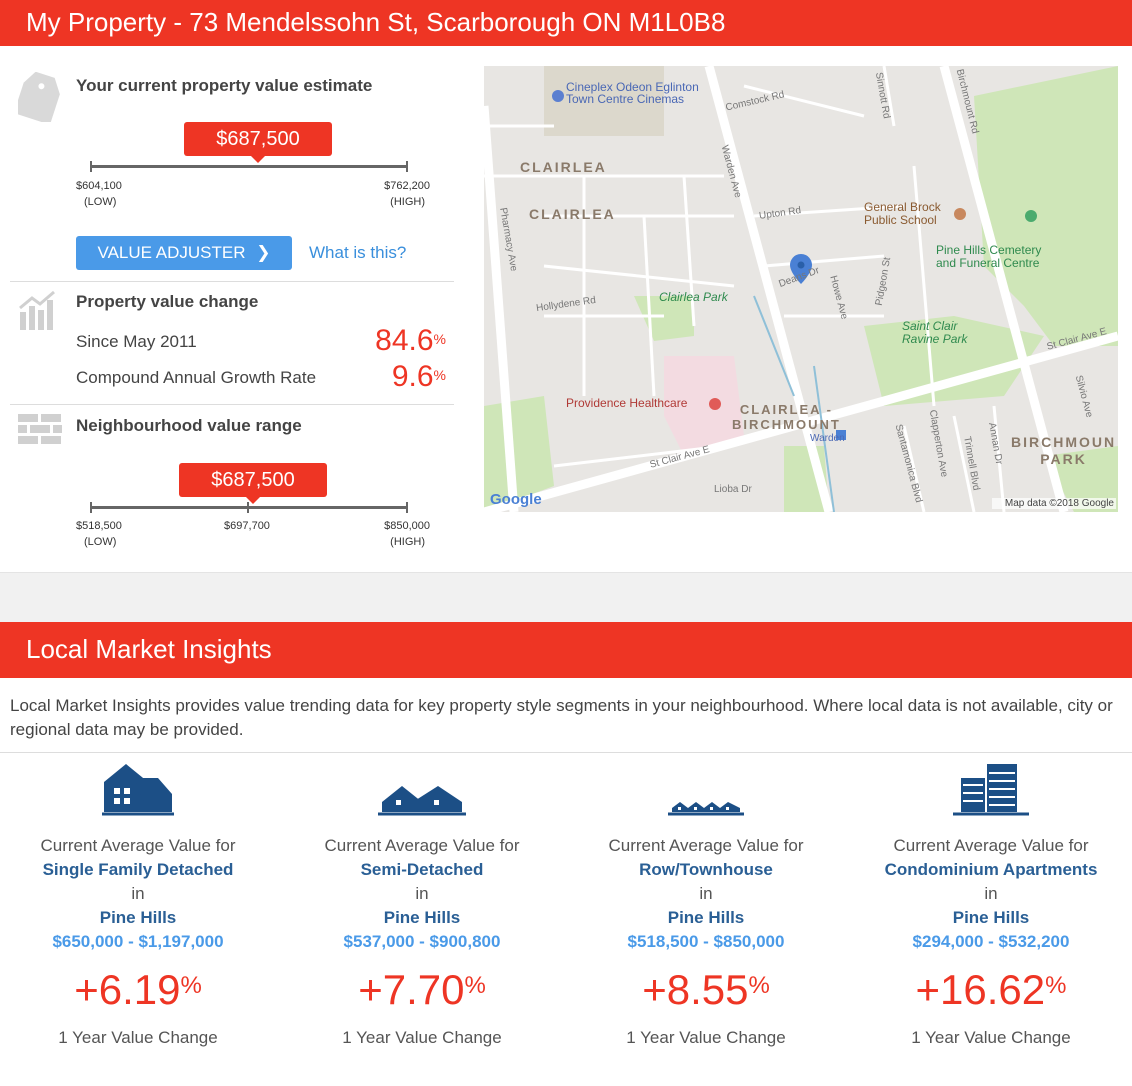  I want to click on map-label-lioba: Lioba Dr, so click(733, 489).